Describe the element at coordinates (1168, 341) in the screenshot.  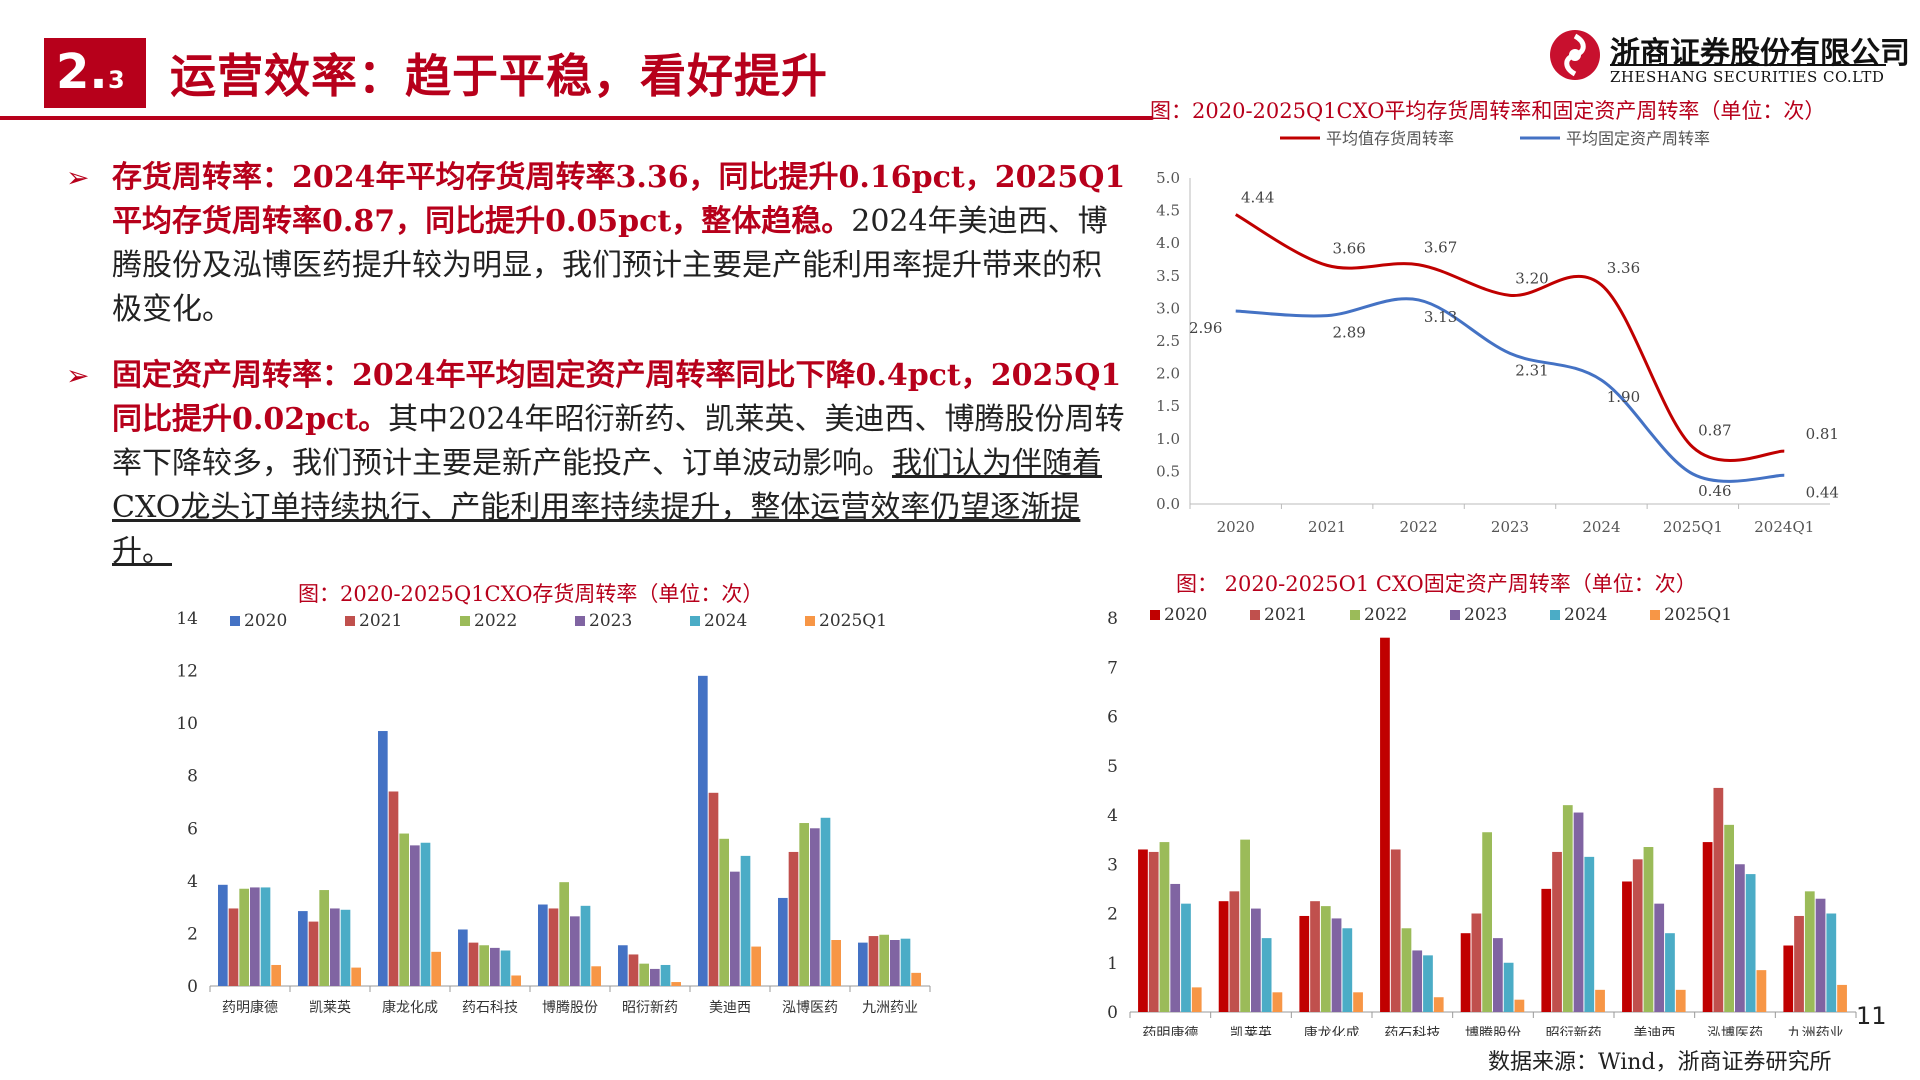
I see `y-tick-label: 2.5` at that location.